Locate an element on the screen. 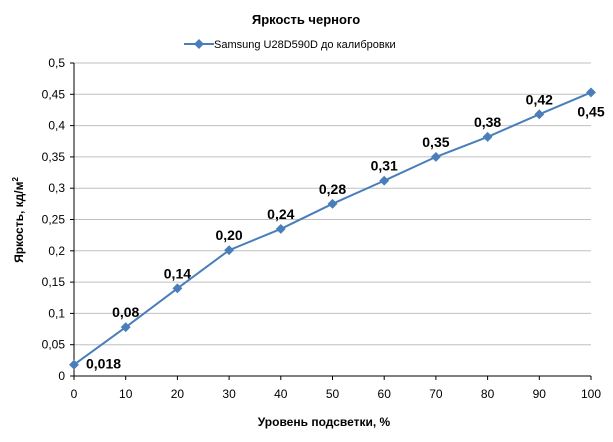 The height and width of the screenshot is (442, 613). data-label: 0,20 is located at coordinates (228, 235).